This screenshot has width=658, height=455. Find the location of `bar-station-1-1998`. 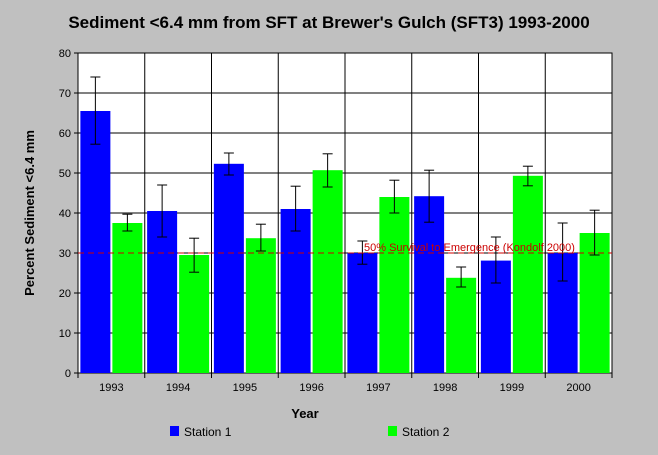

bar-station-1-1998 is located at coordinates (429, 284).